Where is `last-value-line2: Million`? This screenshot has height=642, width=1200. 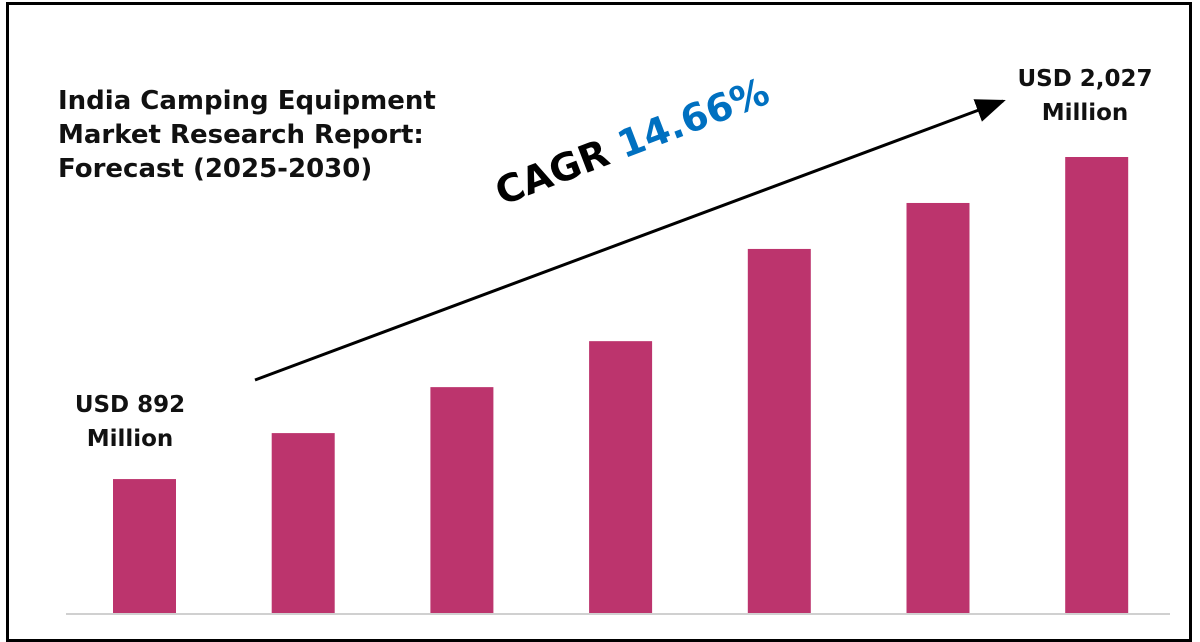 last-value-line2: Million is located at coordinates (1085, 113).